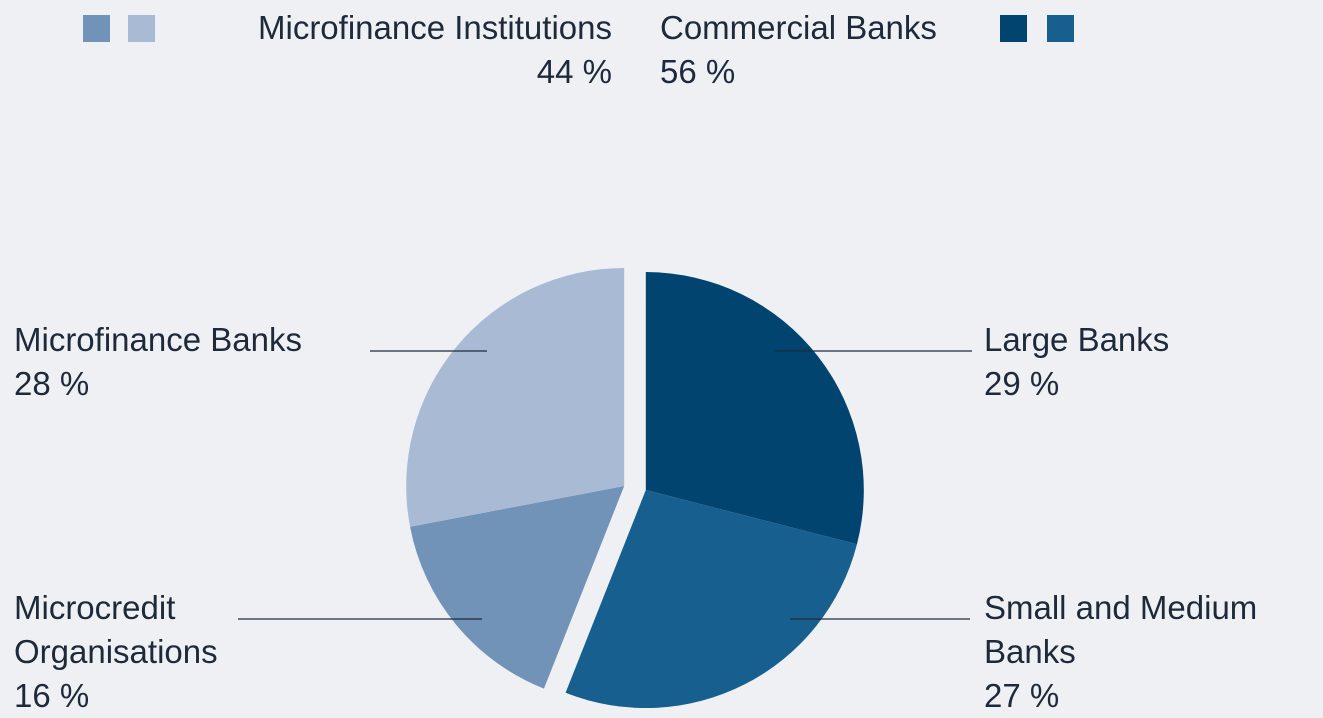 This screenshot has height=718, width=1323. What do you see at coordinates (52, 383) in the screenshot?
I see `slice-value: 28 %` at bounding box center [52, 383].